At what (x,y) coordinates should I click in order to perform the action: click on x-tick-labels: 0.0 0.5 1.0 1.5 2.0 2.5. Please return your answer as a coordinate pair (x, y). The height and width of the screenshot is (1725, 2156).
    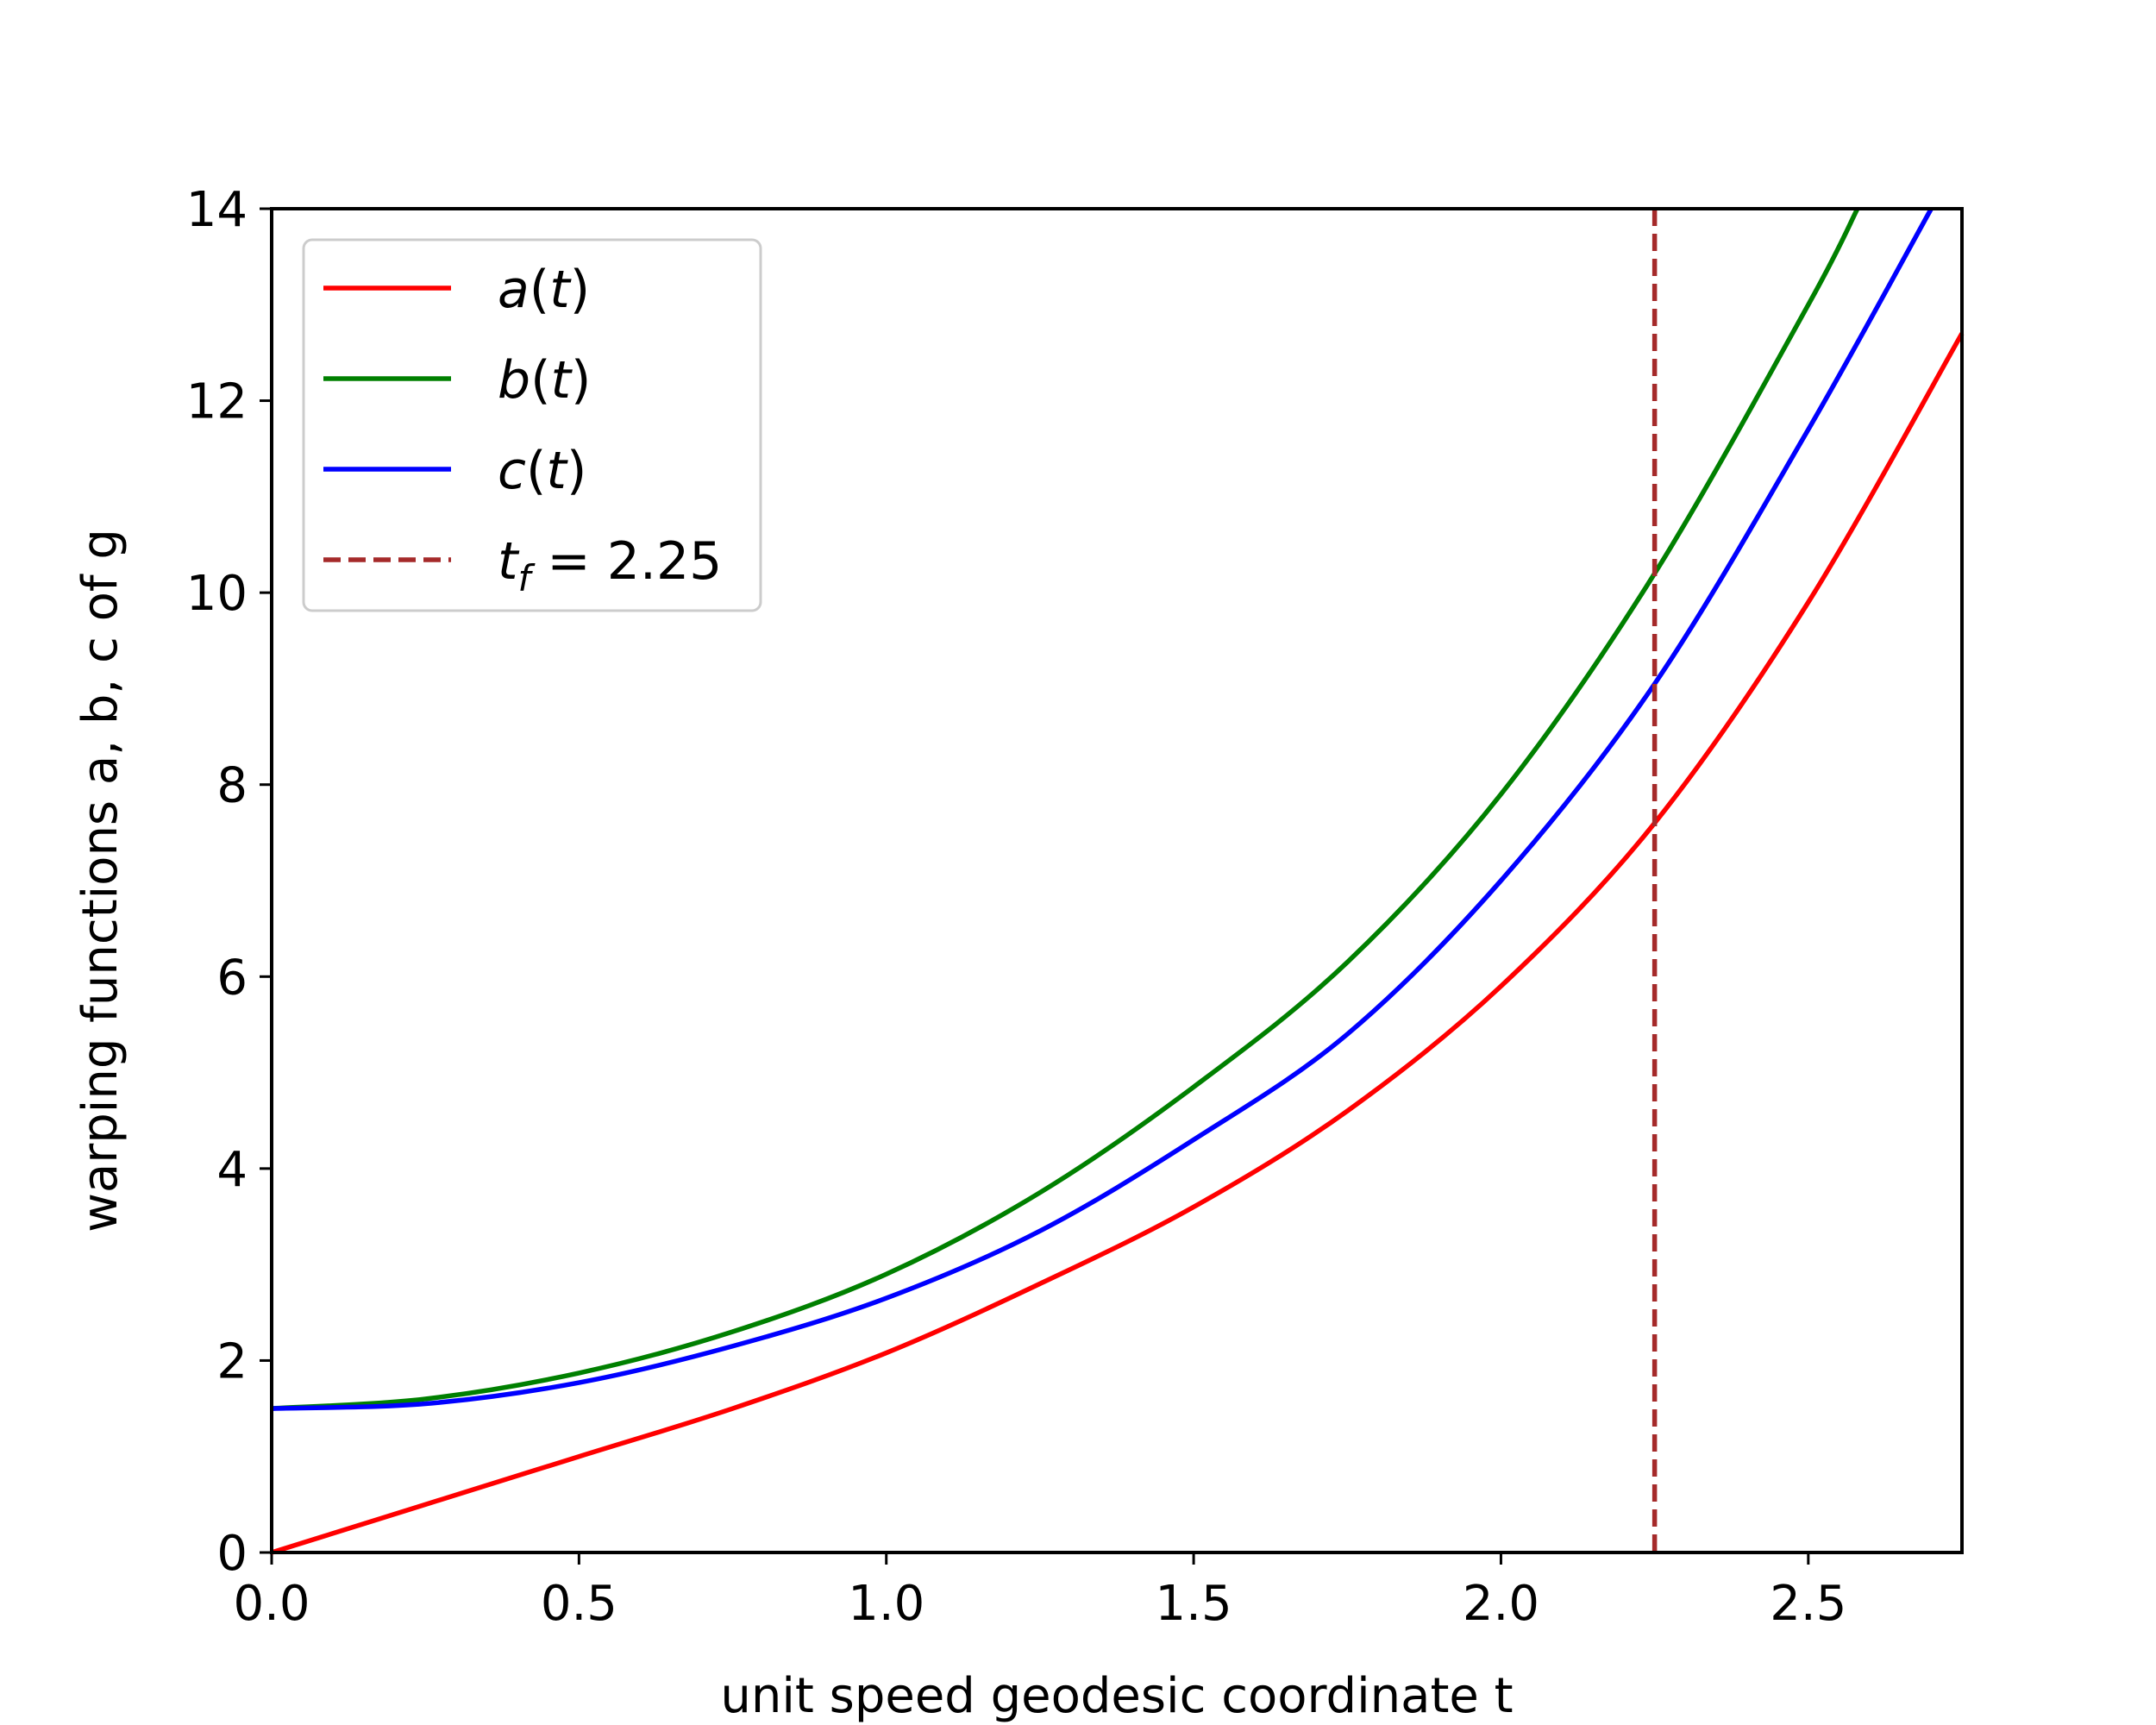
    Looking at the image, I should click on (1039, 1604).